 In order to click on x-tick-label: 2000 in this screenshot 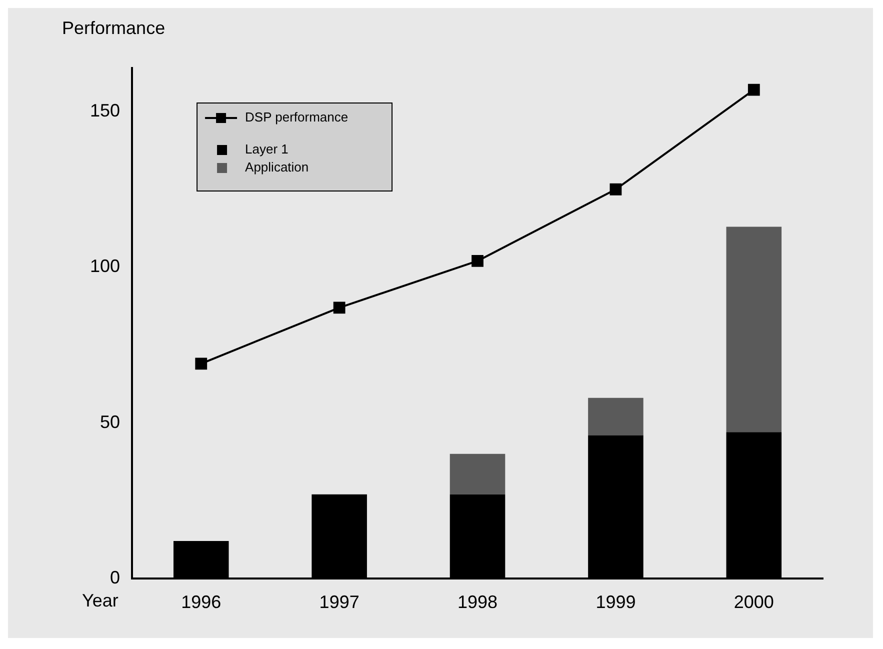, I will do `click(754, 602)`.